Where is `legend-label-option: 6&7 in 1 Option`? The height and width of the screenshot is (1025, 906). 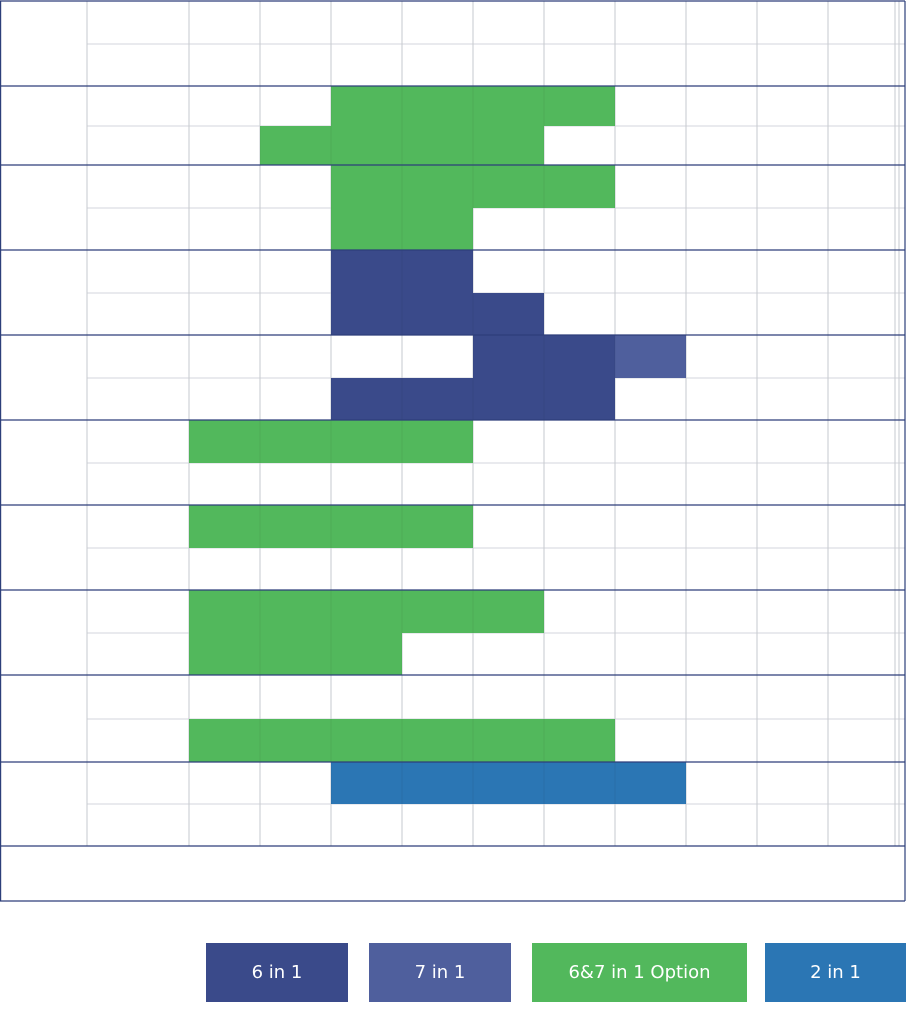 legend-label-option: 6&7 in 1 Option is located at coordinates (639, 972).